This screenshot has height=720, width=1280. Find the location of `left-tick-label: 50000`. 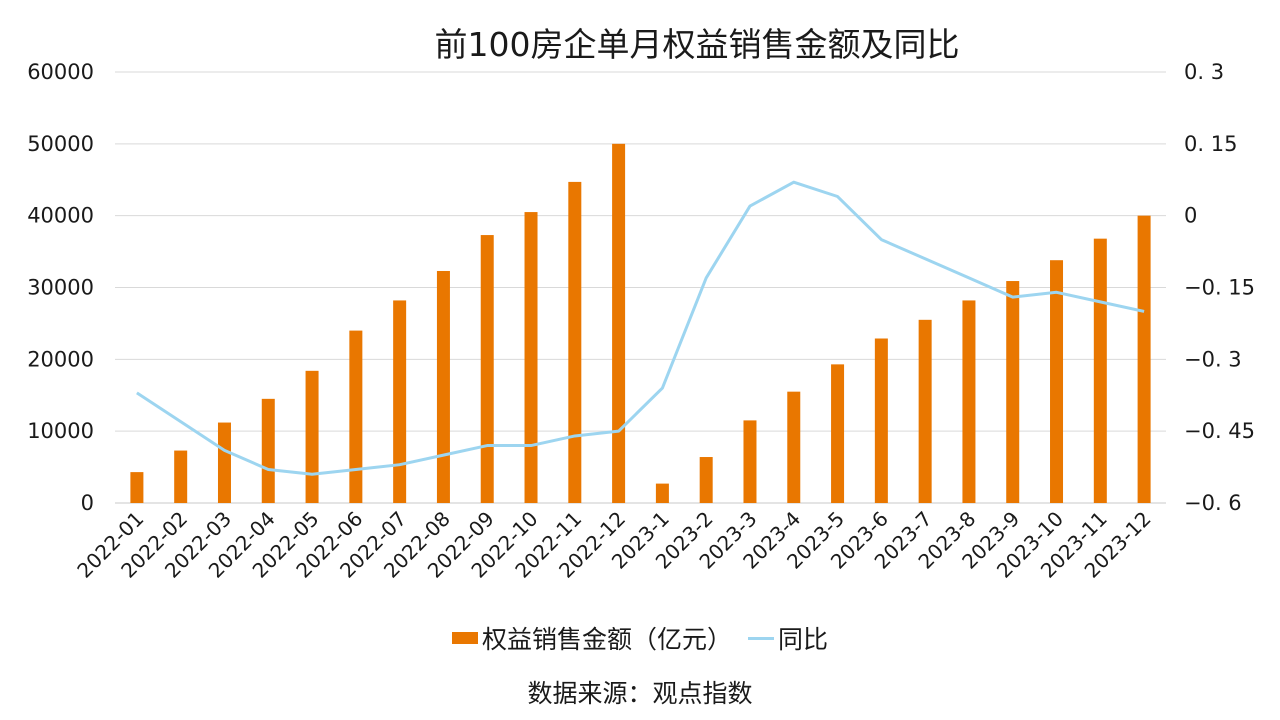

left-tick-label: 50000 is located at coordinates (60, 144).